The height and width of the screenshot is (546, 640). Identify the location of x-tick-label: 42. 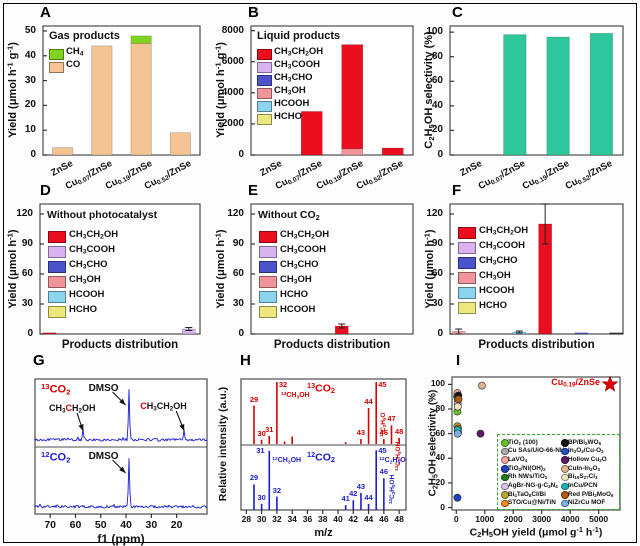
(353, 519).